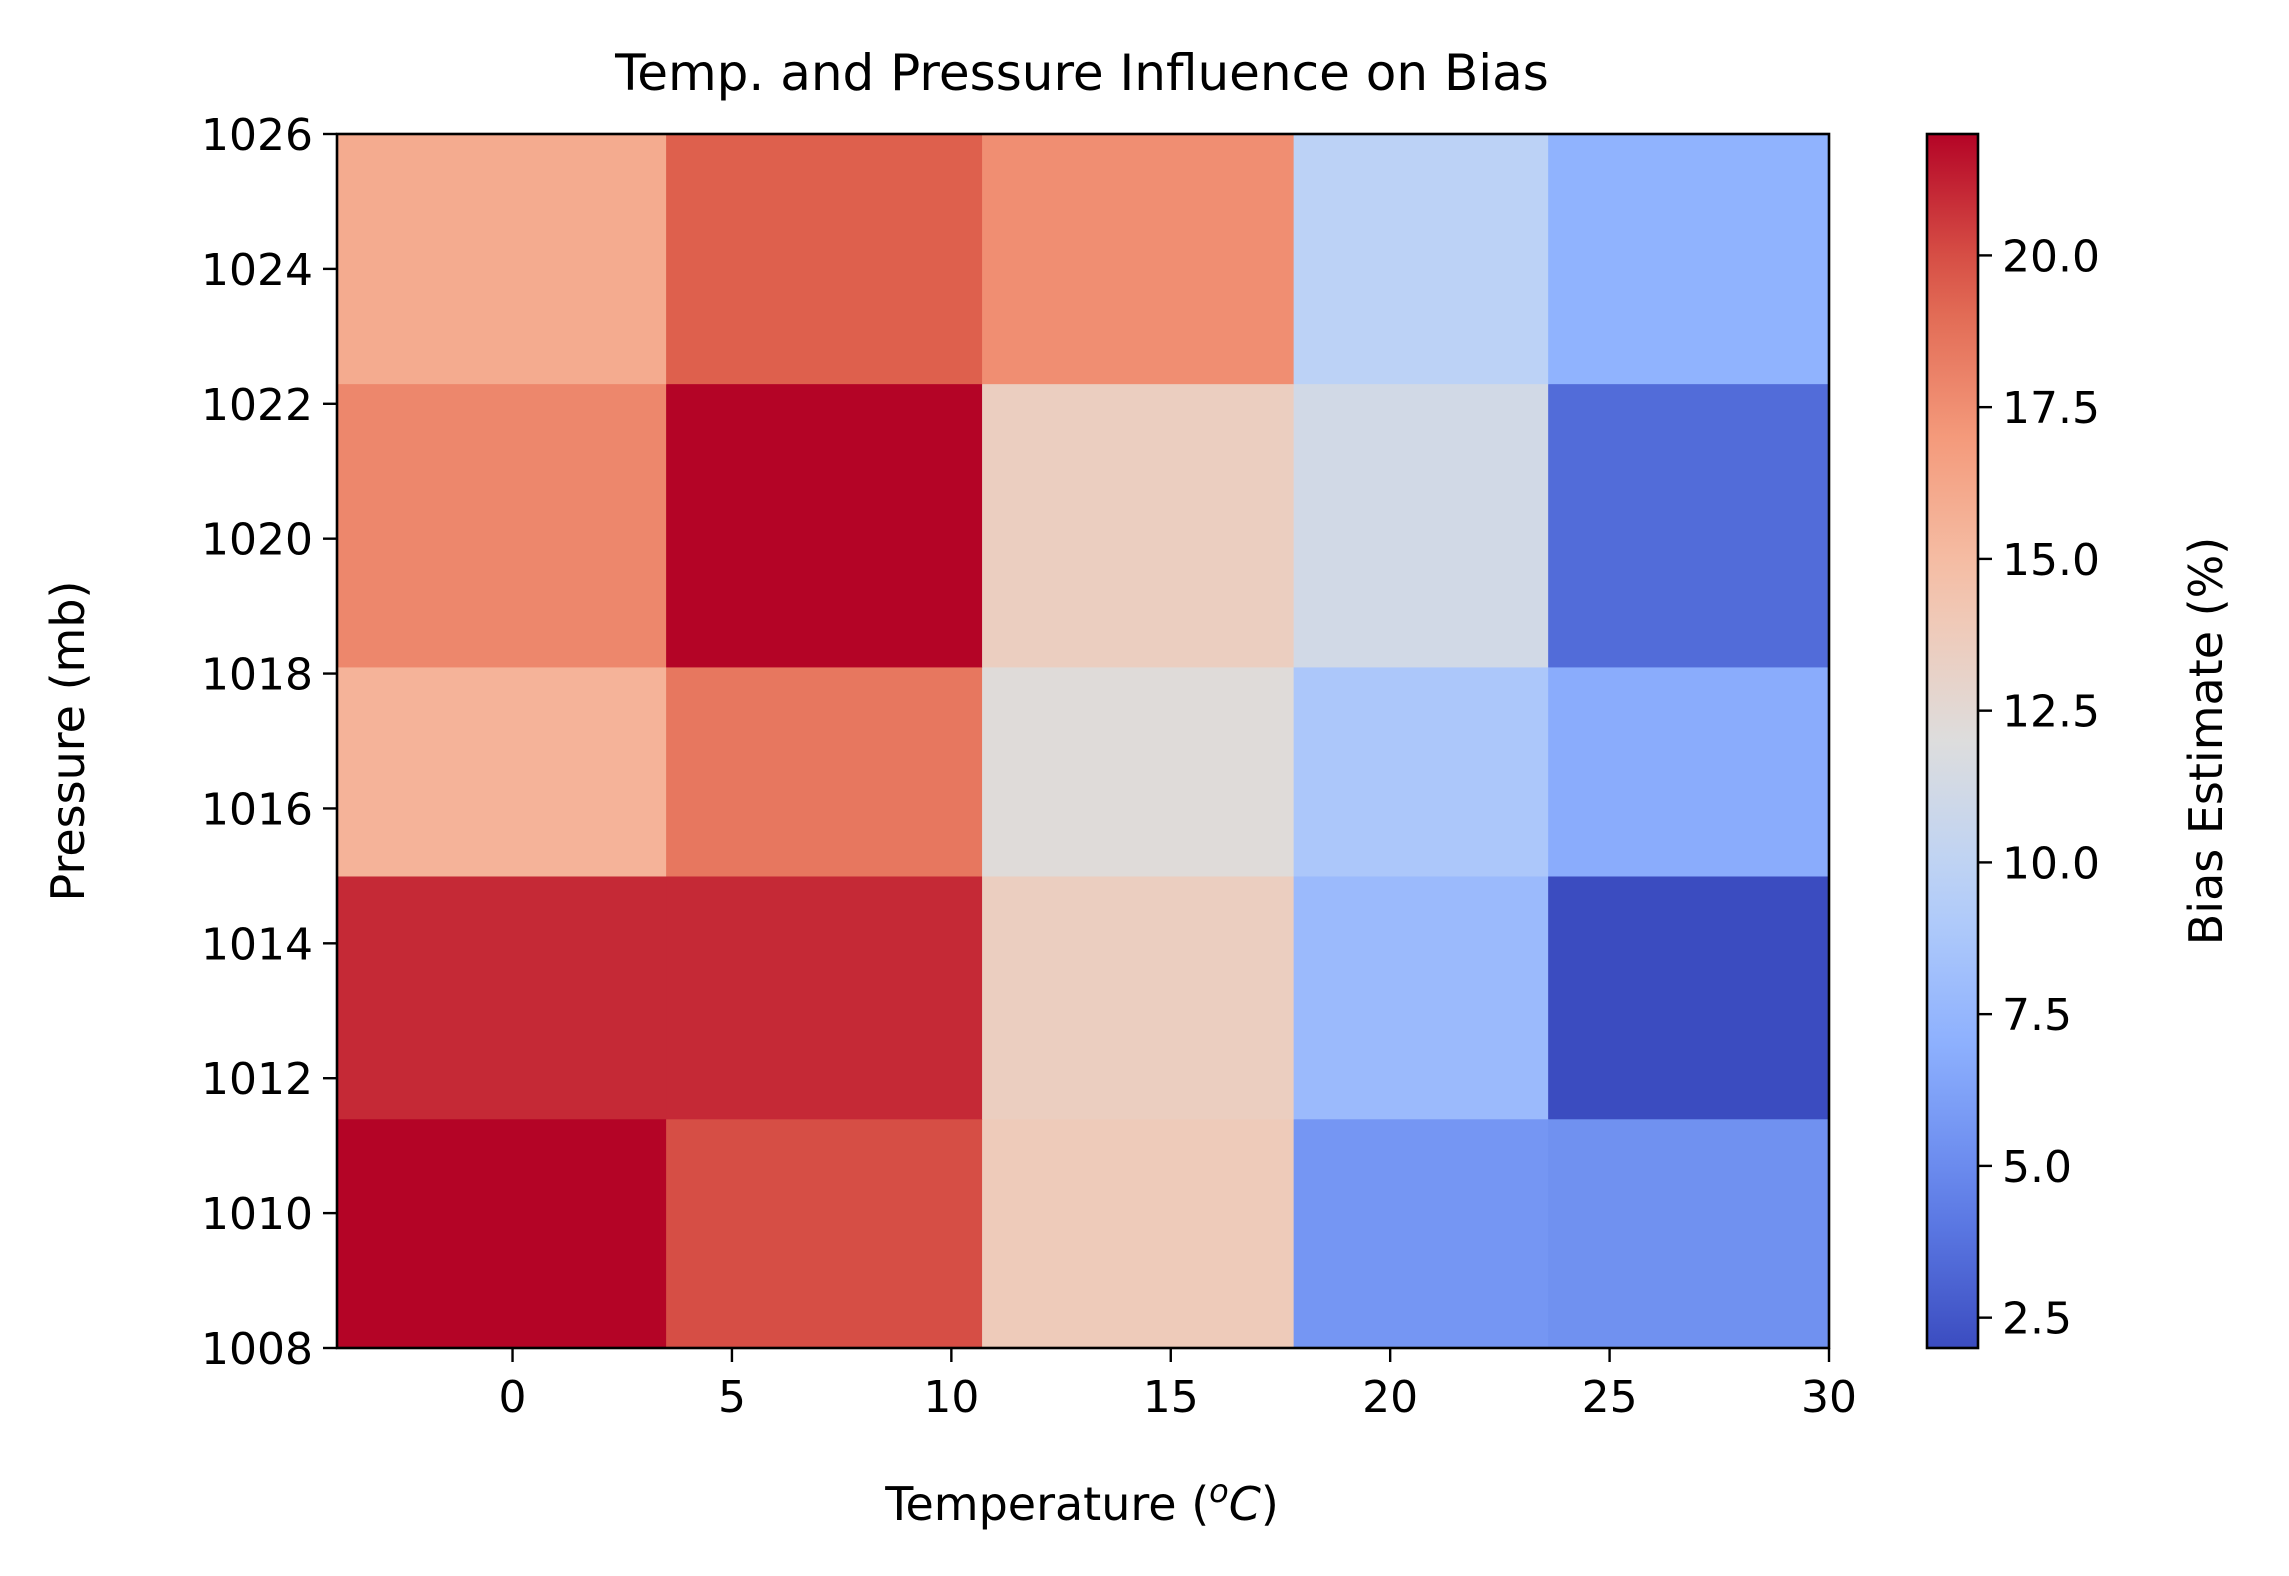 The image size is (2289, 1576). What do you see at coordinates (1829, 1397) in the screenshot?
I see `x-tick-label: 30` at bounding box center [1829, 1397].